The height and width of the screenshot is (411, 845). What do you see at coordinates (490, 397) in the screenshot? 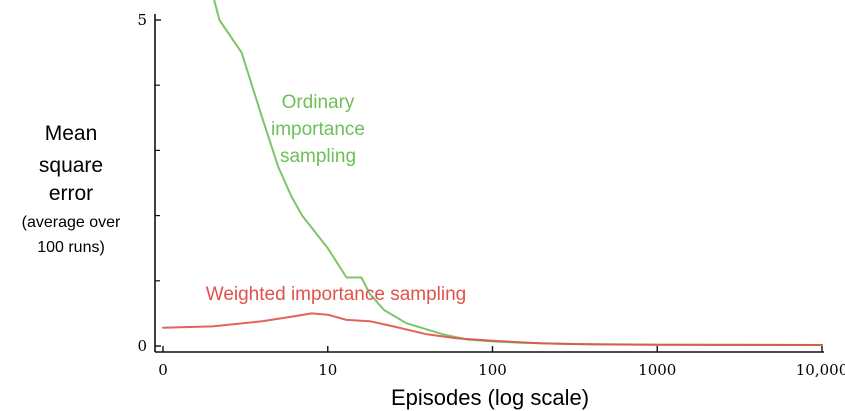
I see `x-axis-label: Episodes (log scale)` at bounding box center [490, 397].